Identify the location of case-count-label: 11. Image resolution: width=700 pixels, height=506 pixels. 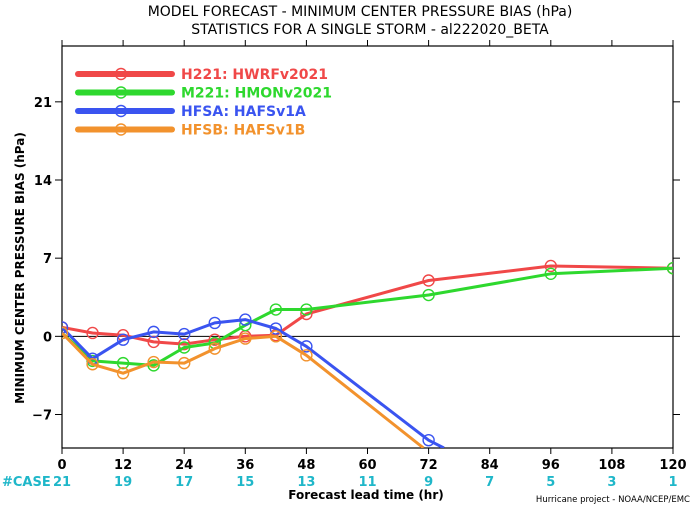
(367, 482).